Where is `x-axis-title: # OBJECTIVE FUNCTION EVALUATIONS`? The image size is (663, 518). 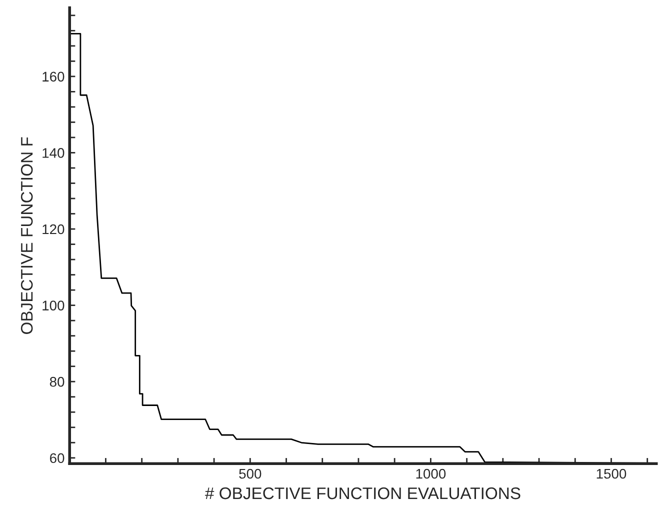 x-axis-title: # OBJECTIVE FUNCTION EVALUATIONS is located at coordinates (362, 493).